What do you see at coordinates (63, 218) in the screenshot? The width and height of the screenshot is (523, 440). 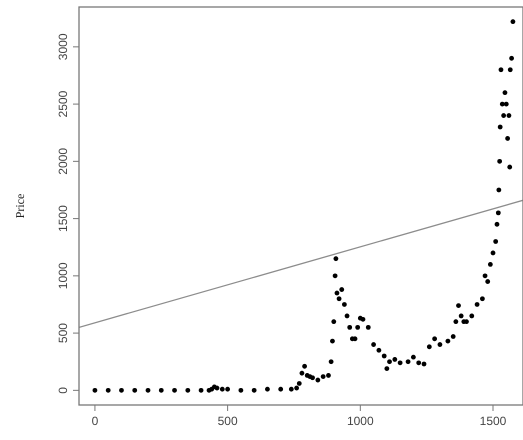 I see `y-tick-label: 1500` at bounding box center [63, 218].